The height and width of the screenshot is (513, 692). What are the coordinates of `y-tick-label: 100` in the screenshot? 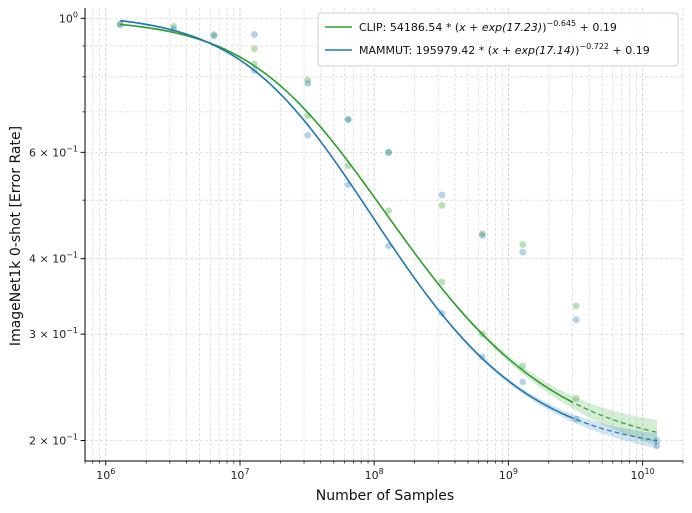 It's located at (68, 17).